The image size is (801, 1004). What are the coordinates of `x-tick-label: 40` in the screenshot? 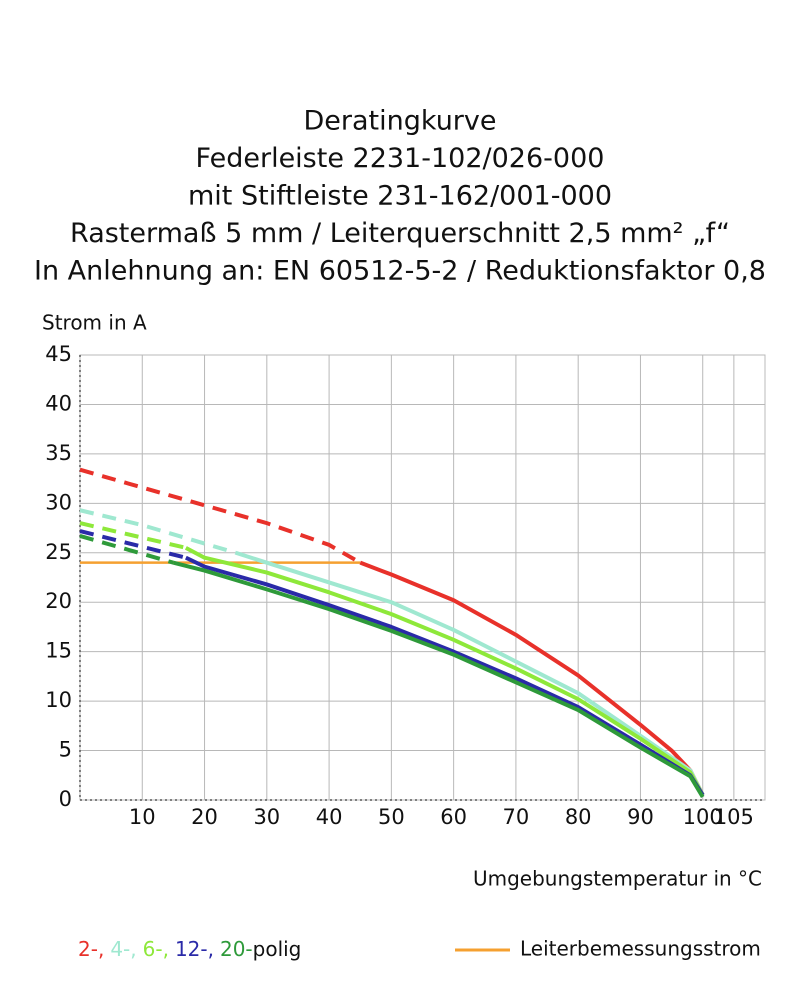 It's located at (329, 817).